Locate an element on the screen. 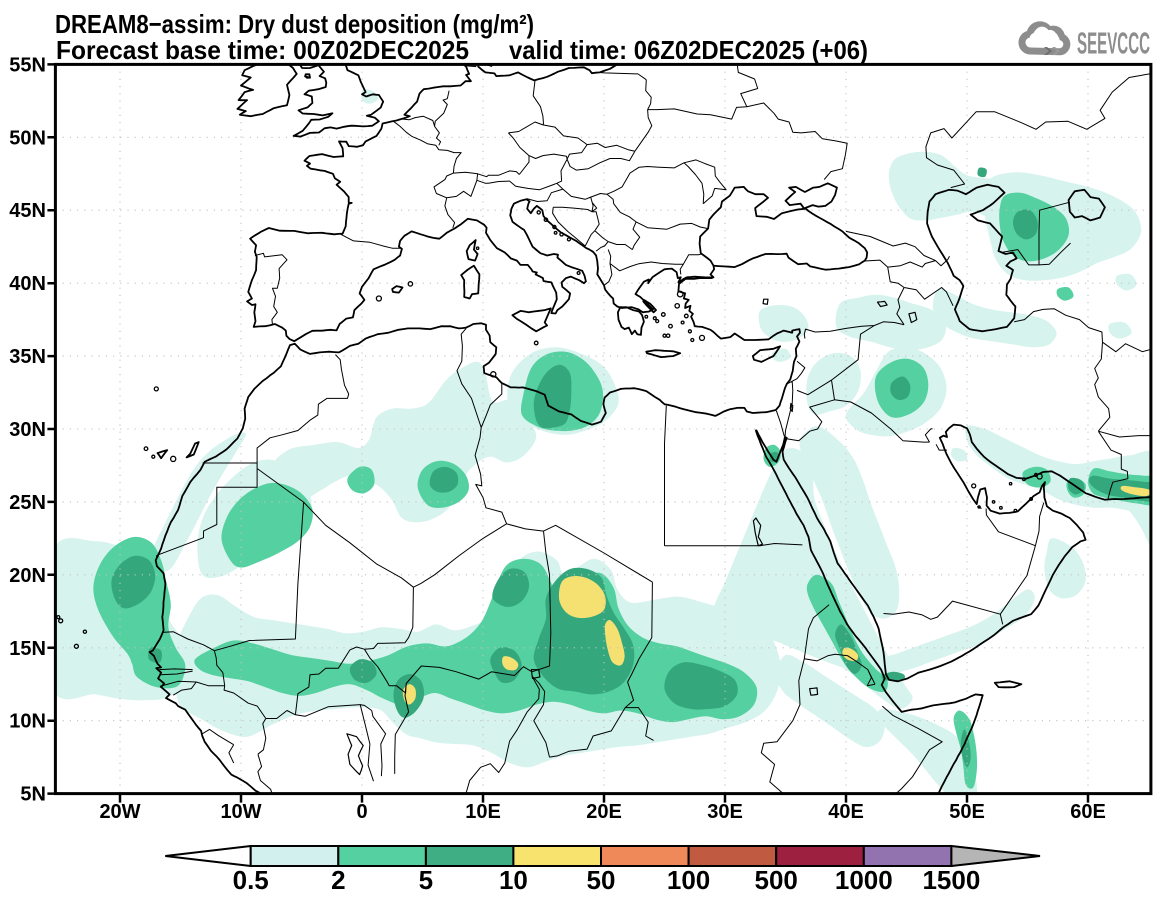 Image resolution: width=1165 pixels, height=912 pixels. svg-text: 1000 is located at coordinates (864, 880).